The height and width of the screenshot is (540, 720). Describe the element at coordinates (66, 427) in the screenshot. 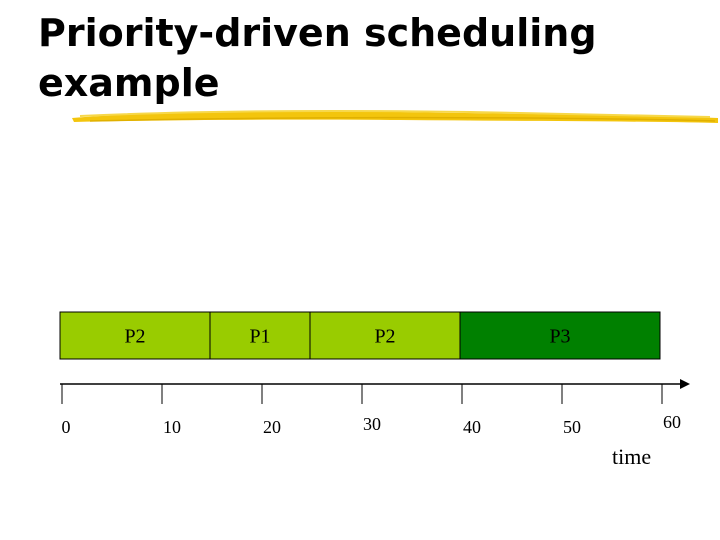

I see `time-tick-label-0: 0` at that location.